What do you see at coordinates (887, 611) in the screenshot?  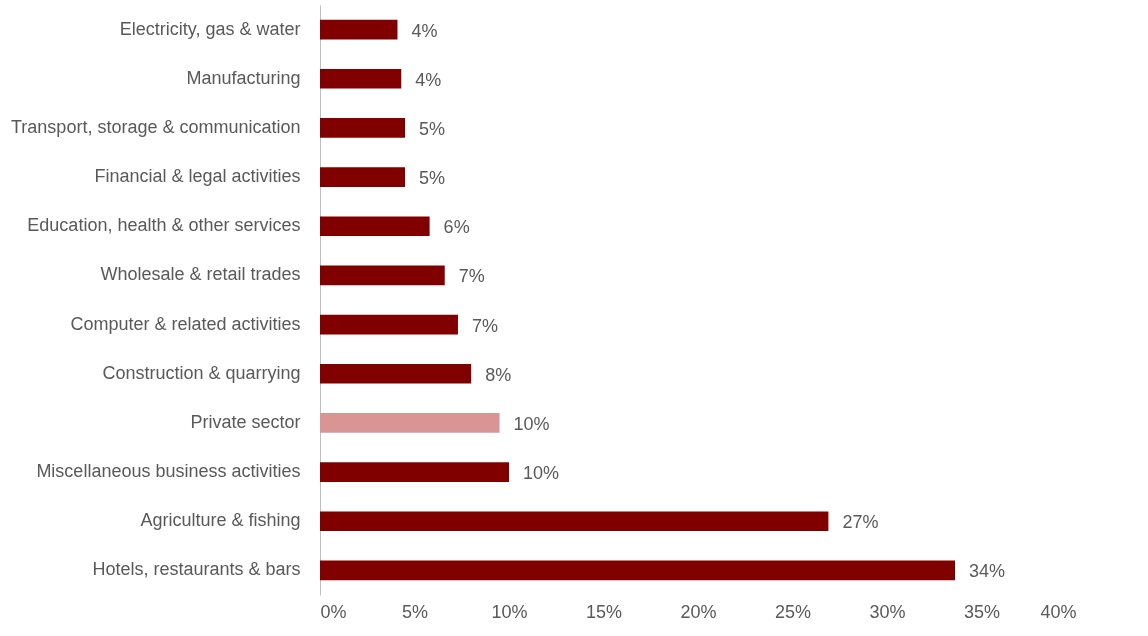 I see `x-tick-label: 30%` at bounding box center [887, 611].